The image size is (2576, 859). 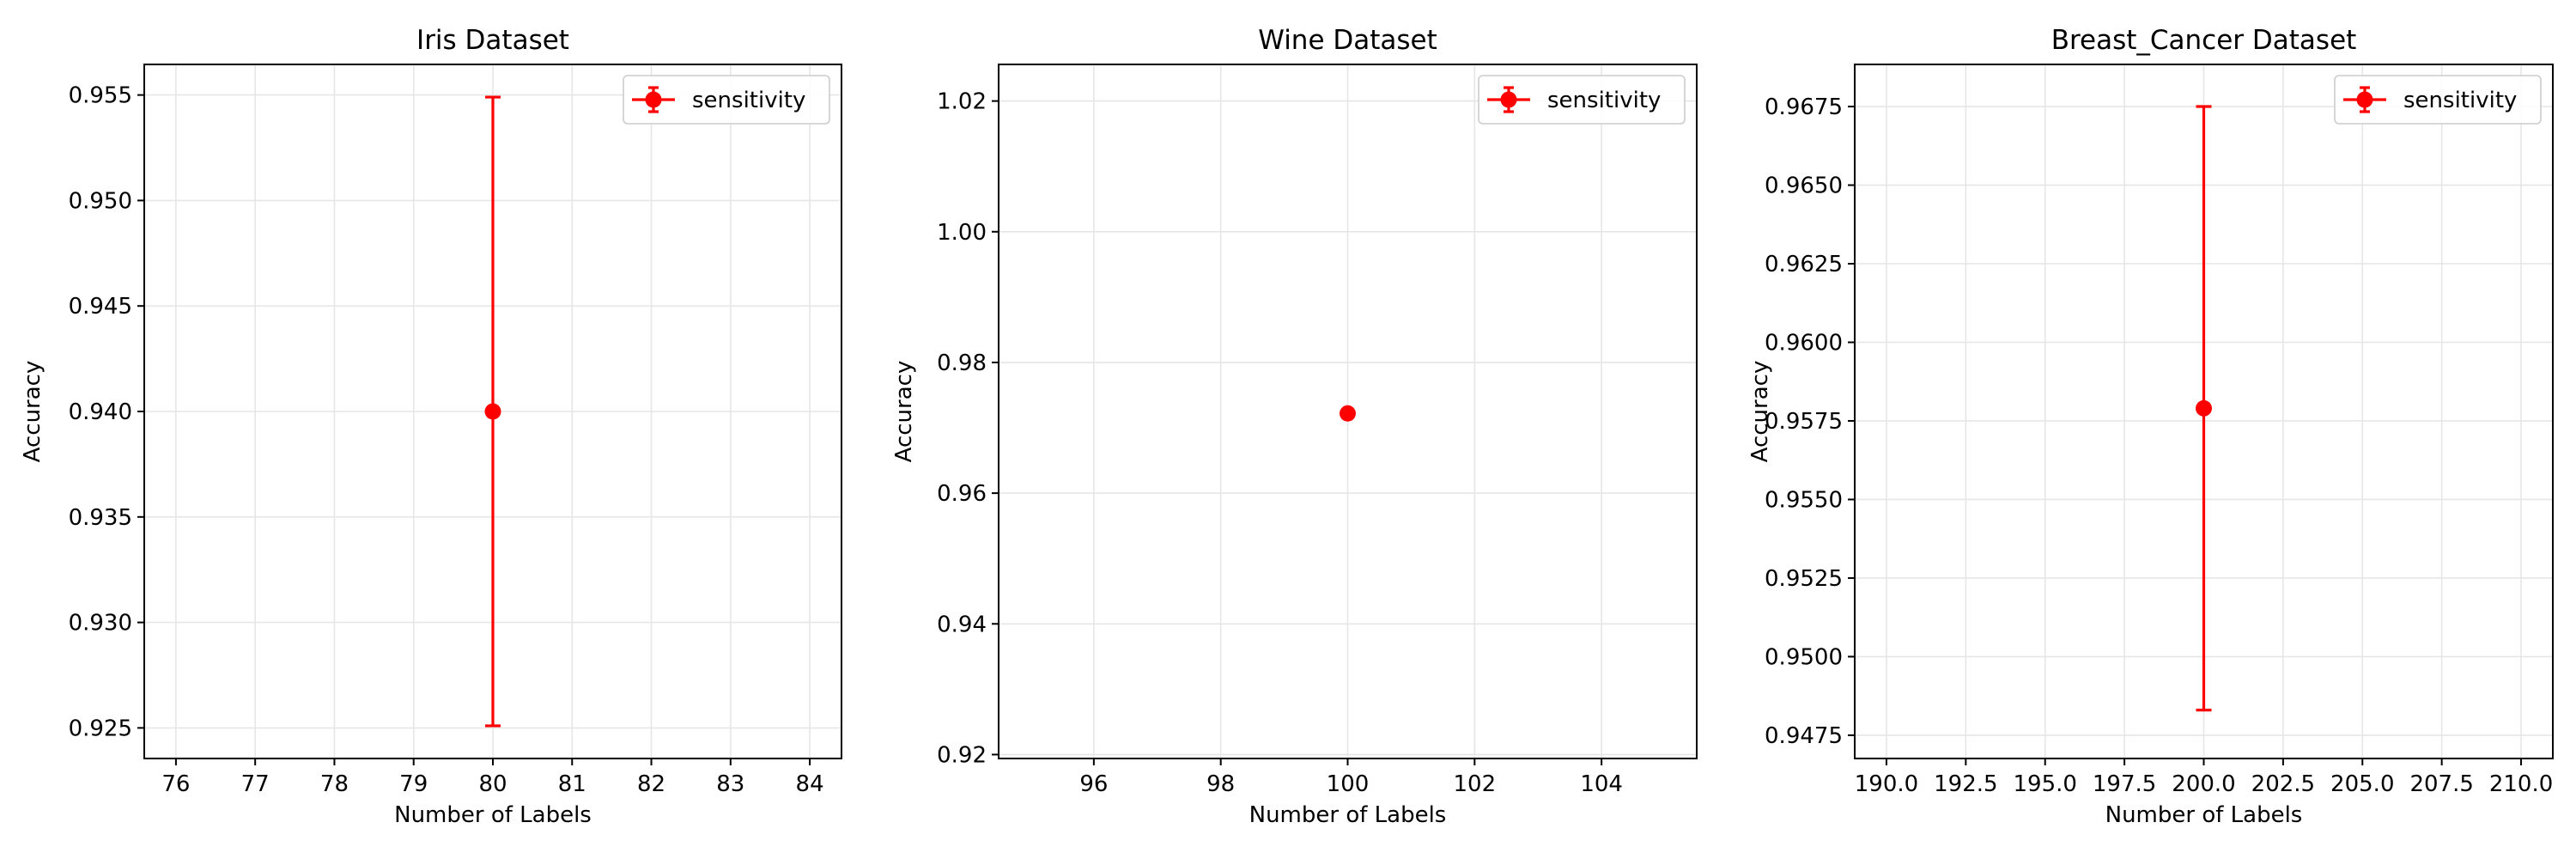 What do you see at coordinates (2362, 784) in the screenshot?
I see `x-tick-label: 205.0` at bounding box center [2362, 784].